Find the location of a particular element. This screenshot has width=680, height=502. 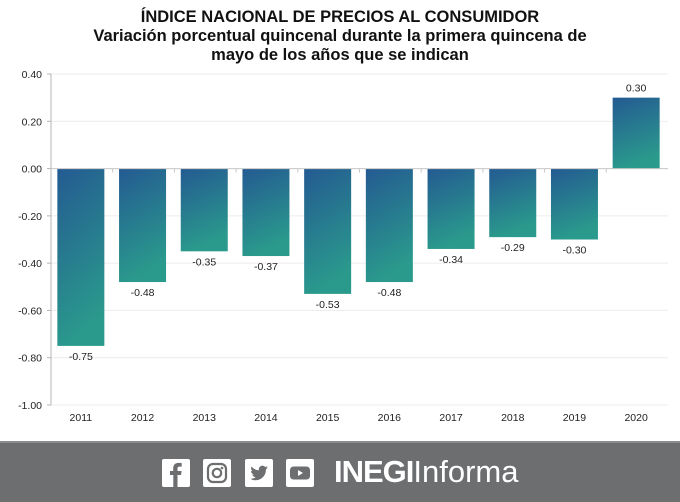

footer-bar: INEGIInforma is located at coordinates (340, 471).